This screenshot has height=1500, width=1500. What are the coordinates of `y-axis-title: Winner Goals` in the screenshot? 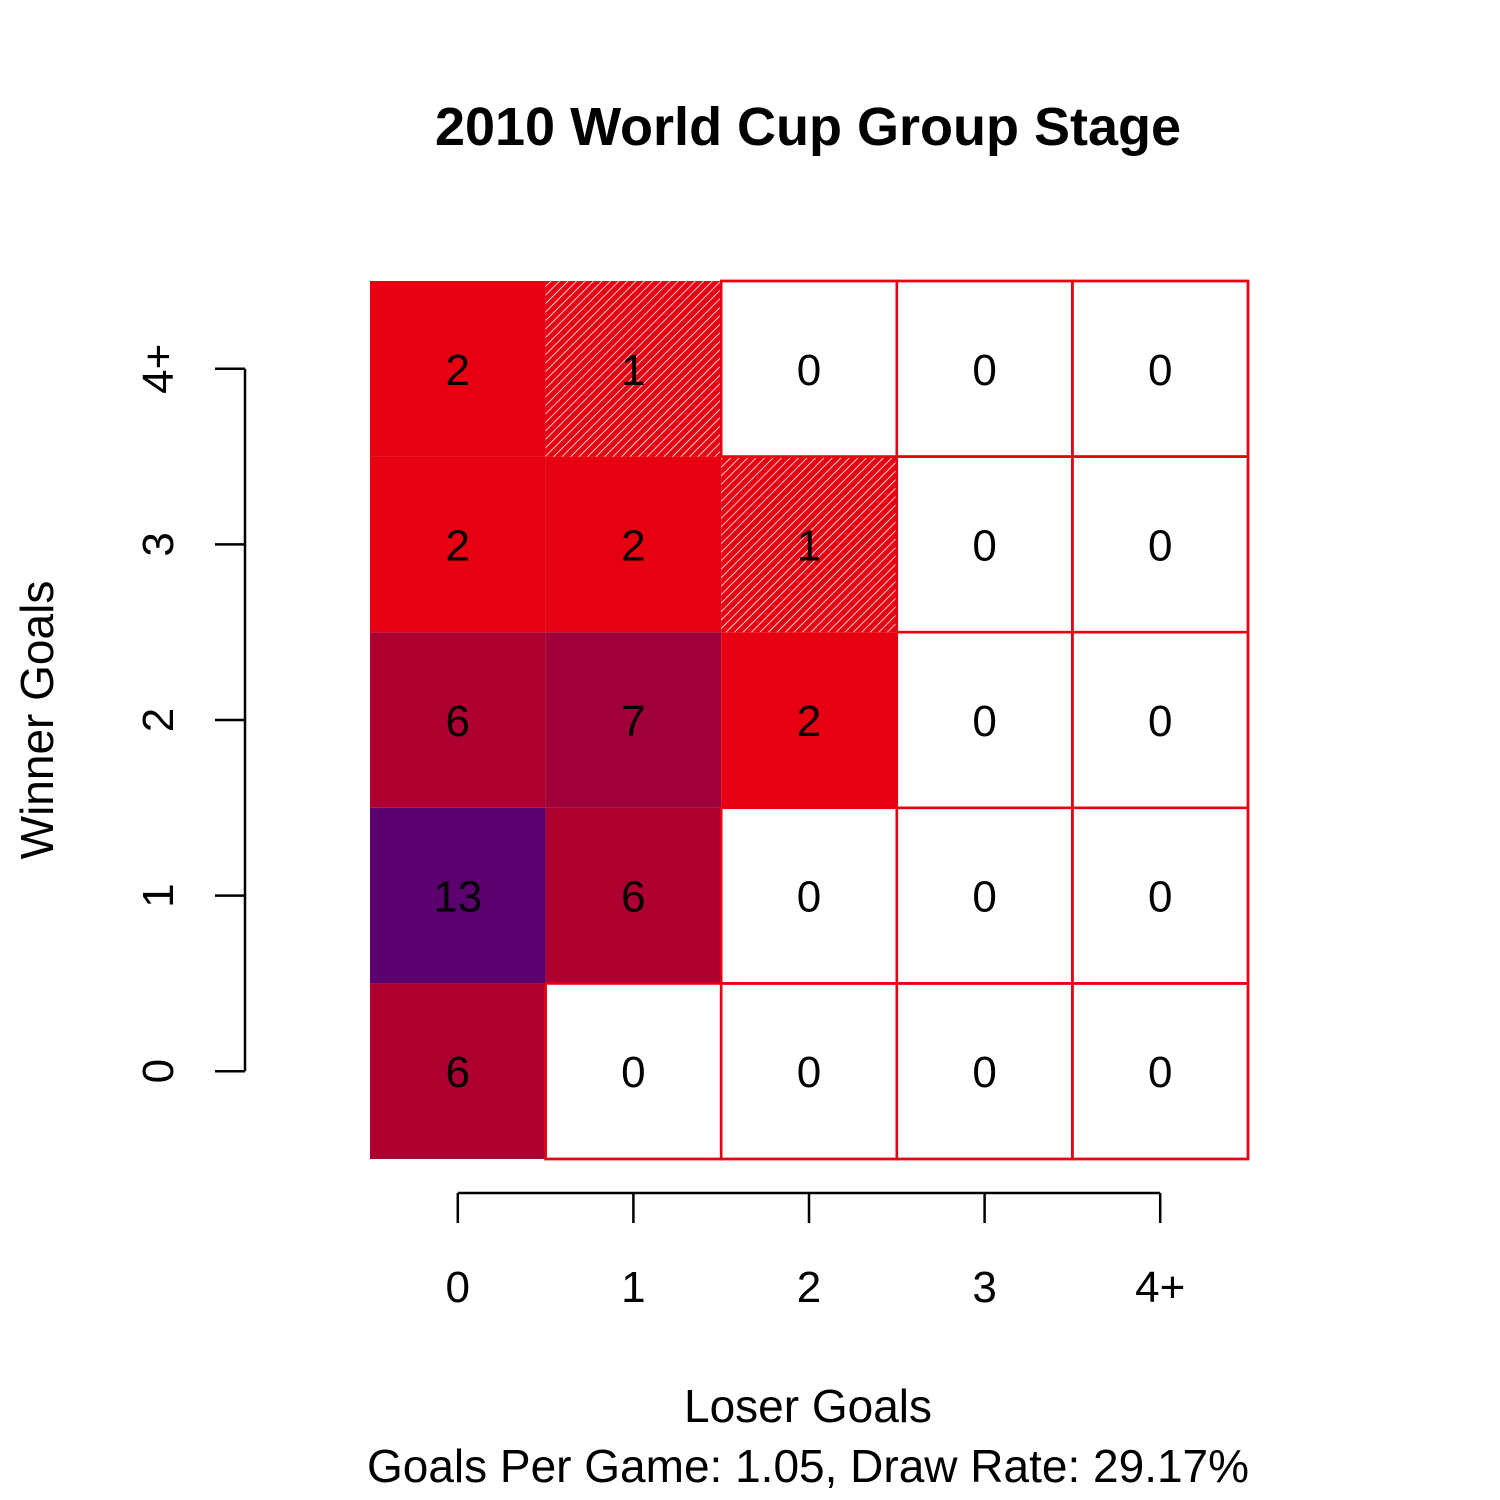 It's located at (37, 720).